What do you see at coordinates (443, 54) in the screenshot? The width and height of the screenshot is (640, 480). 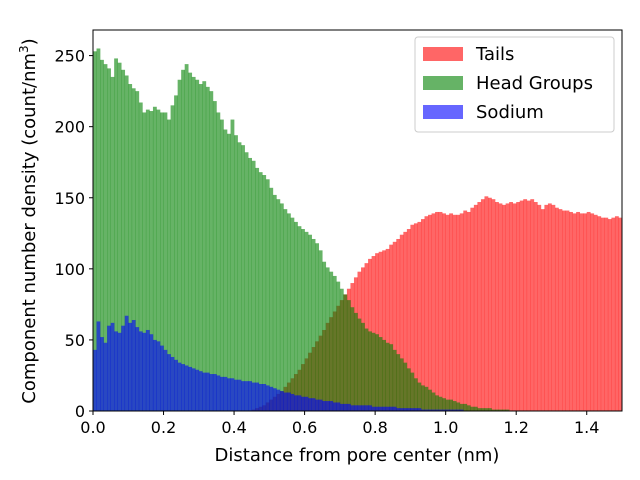 I see `legend-swatch-tails` at bounding box center [443, 54].